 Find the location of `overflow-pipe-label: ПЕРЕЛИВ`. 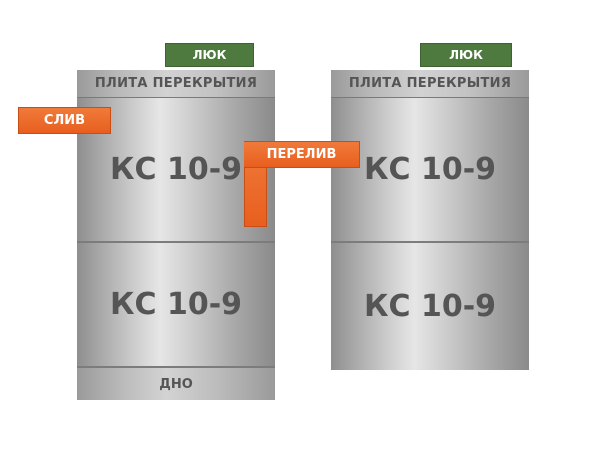

overflow-pipe-label: ПЕРЕЛИВ is located at coordinates (302, 154).